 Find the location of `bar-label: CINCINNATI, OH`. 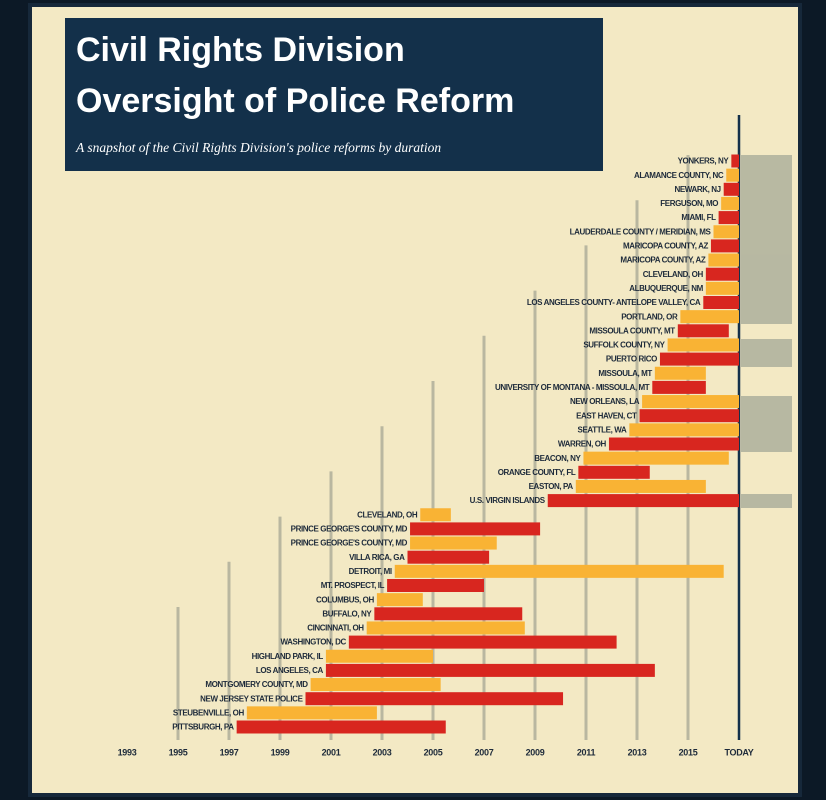

bar-label: CINCINNATI, OH is located at coordinates (335, 628).